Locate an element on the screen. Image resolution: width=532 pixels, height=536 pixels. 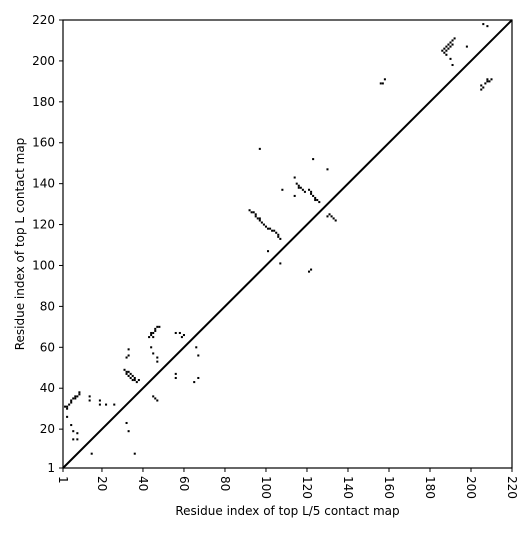
x-tick-label: 40 is located at coordinates (143, 483).